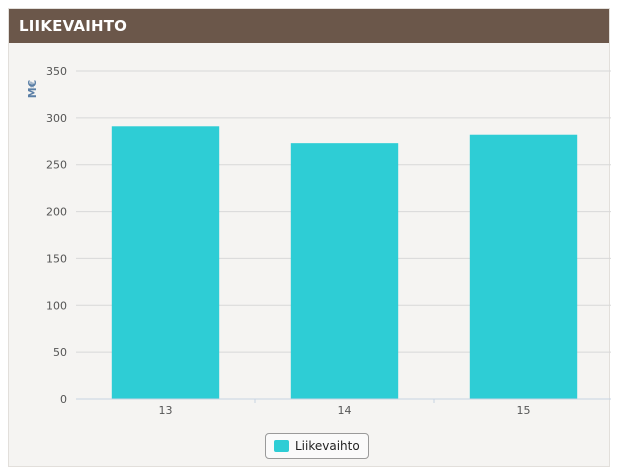 This screenshot has width=618, height=475. What do you see at coordinates (56, 212) in the screenshot?
I see `y-tick-label: 200` at bounding box center [56, 212].